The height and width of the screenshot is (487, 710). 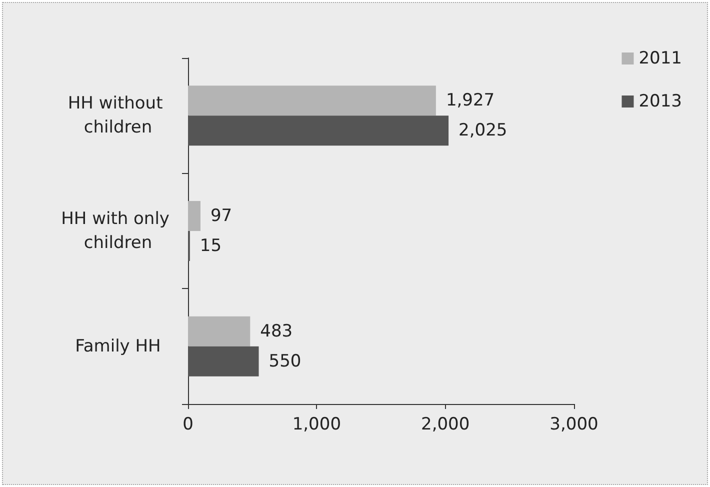 What do you see at coordinates (211, 246) in the screenshot?
I see `data-label: 15` at bounding box center [211, 246].